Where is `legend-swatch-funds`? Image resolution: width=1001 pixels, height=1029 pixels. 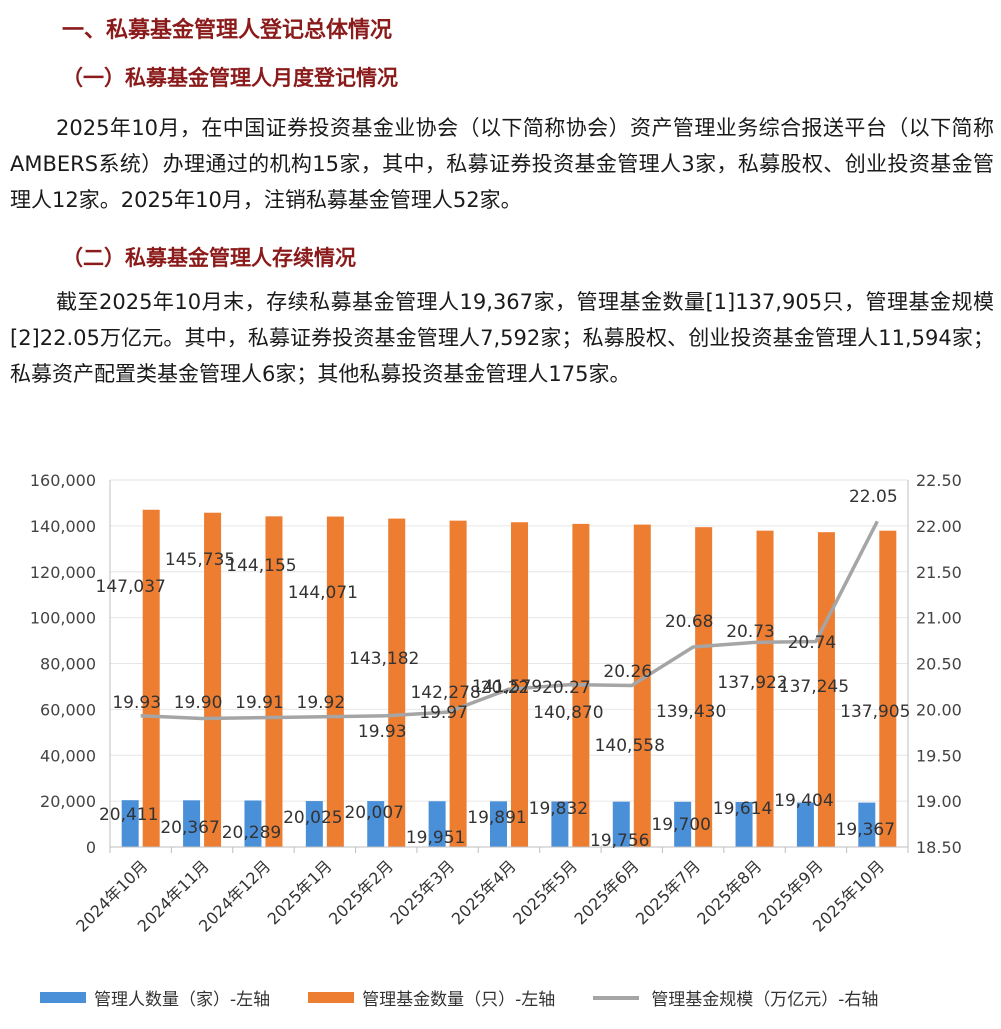
legend-swatch-funds is located at coordinates (331, 997).